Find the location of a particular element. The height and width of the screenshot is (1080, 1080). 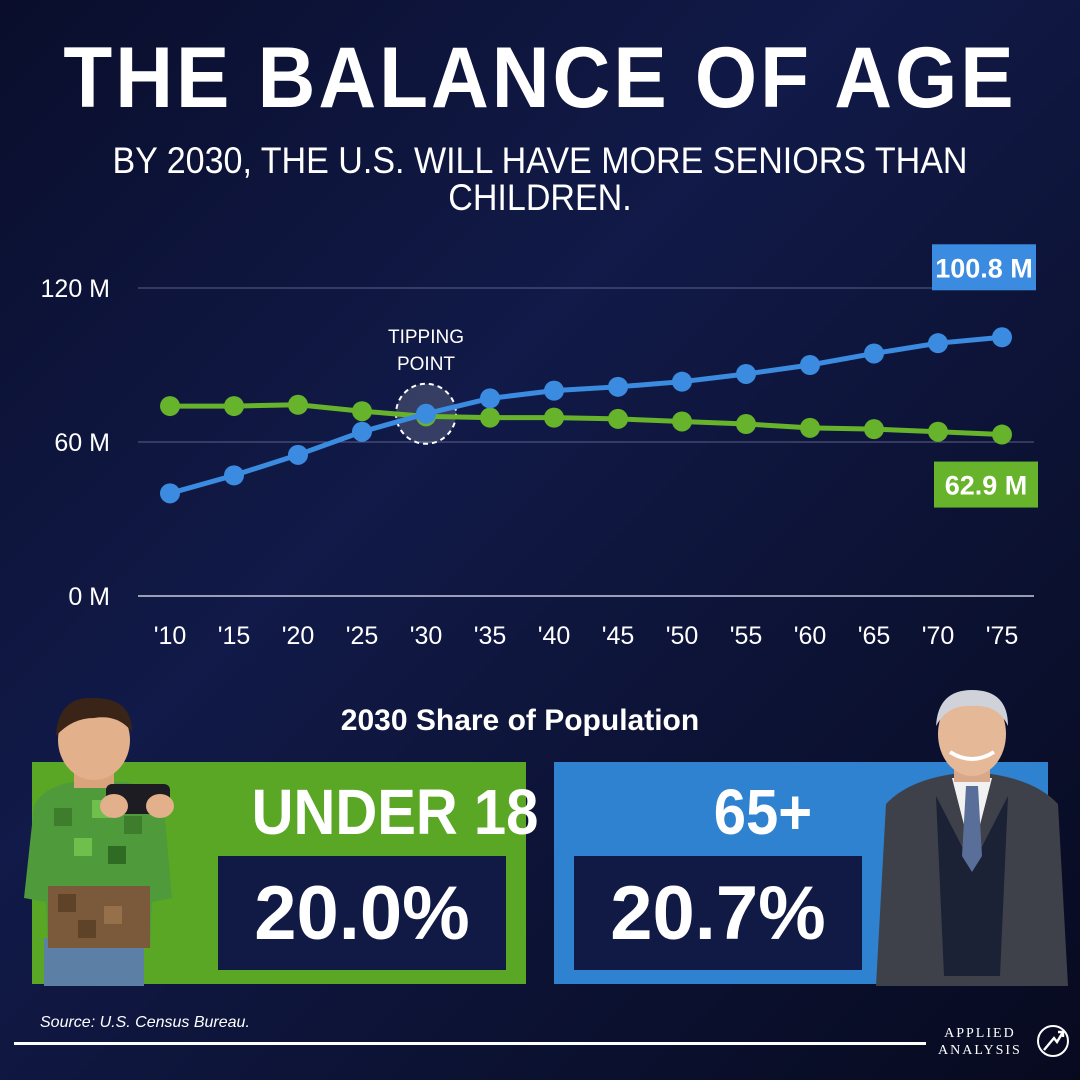

annotation-line-1: TIPPING is located at coordinates (426, 337).